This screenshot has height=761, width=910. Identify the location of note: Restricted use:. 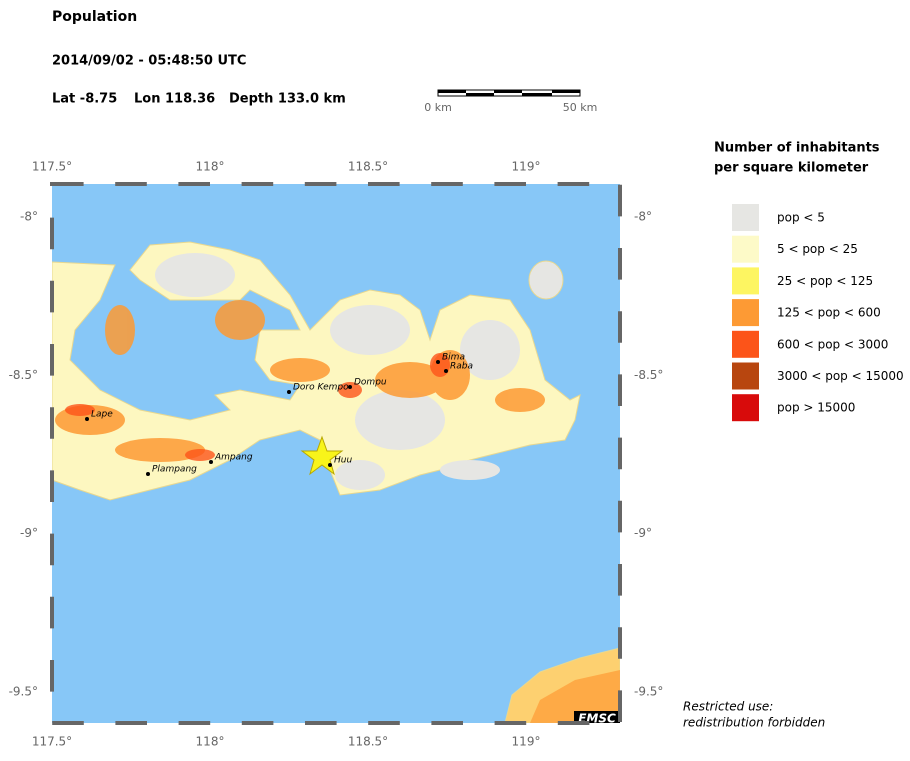
(728, 707).